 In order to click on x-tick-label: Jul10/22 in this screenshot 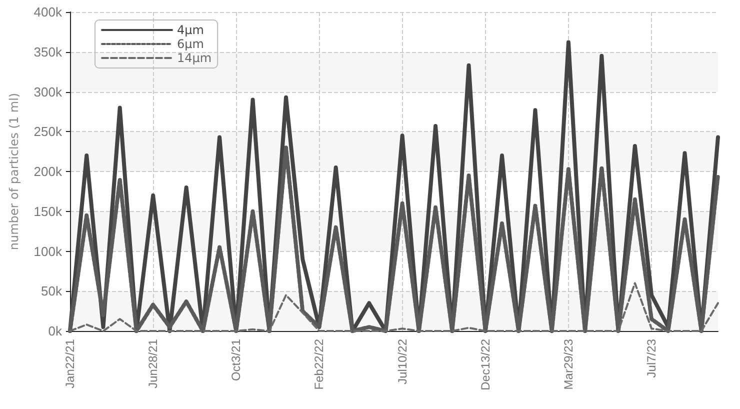, I will do `click(402, 361)`.